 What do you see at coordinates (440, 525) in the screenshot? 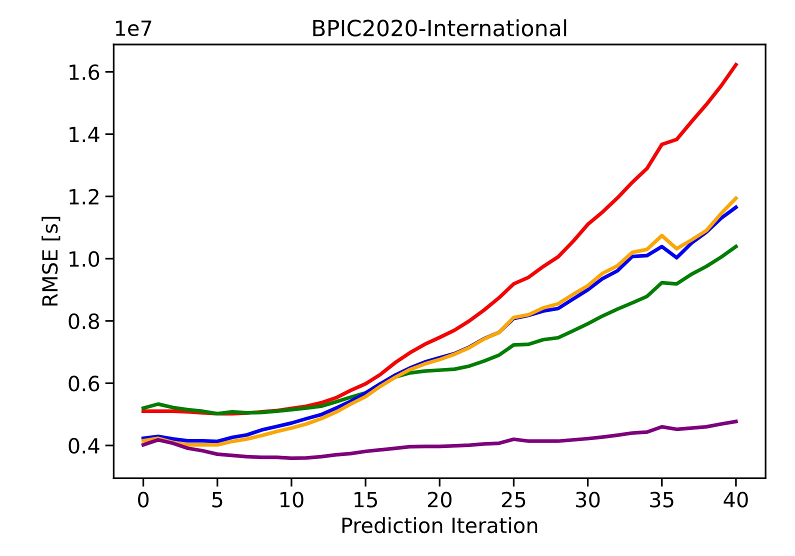
I see `x-axis-title: Prediction Iteration` at bounding box center [440, 525].